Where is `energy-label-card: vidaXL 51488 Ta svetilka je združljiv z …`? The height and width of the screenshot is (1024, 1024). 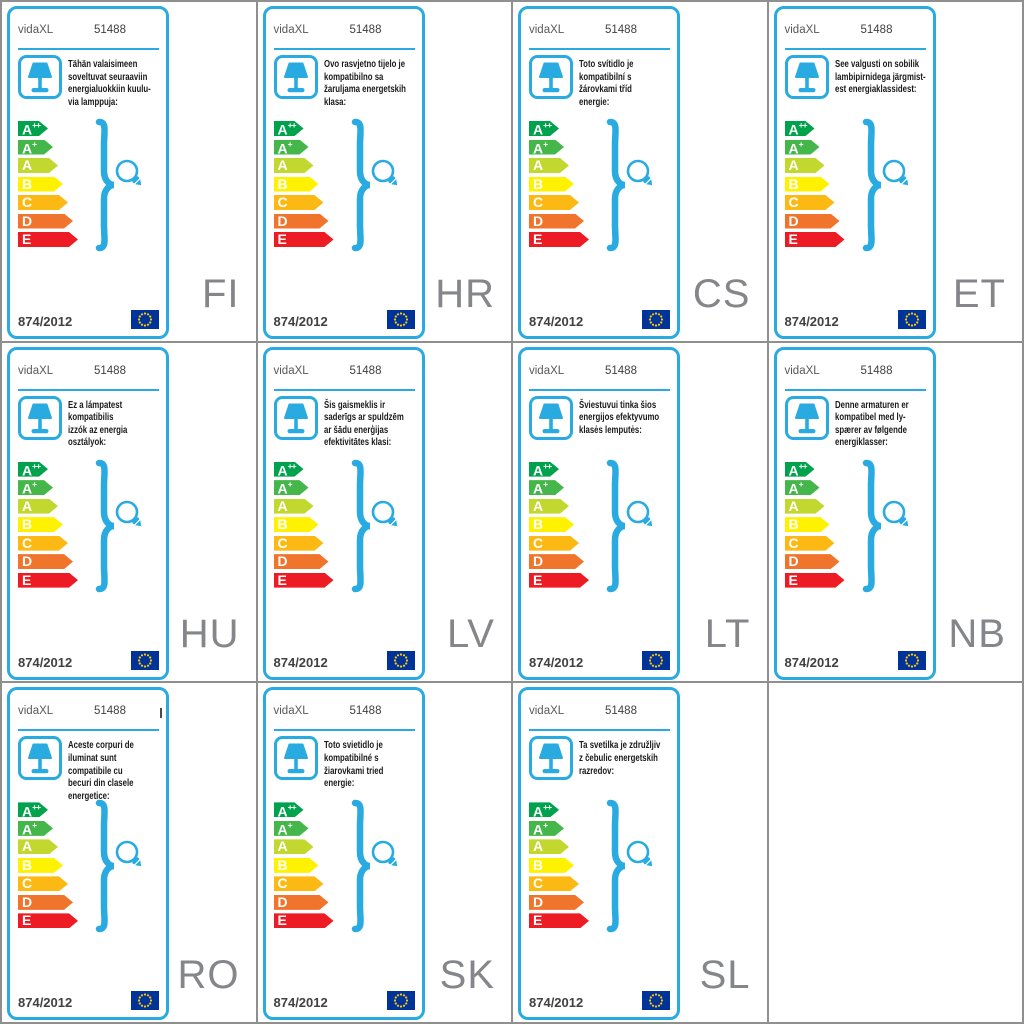 energy-label-card: vidaXL 51488 Ta svetilka je združljiv z … is located at coordinates (599, 854).